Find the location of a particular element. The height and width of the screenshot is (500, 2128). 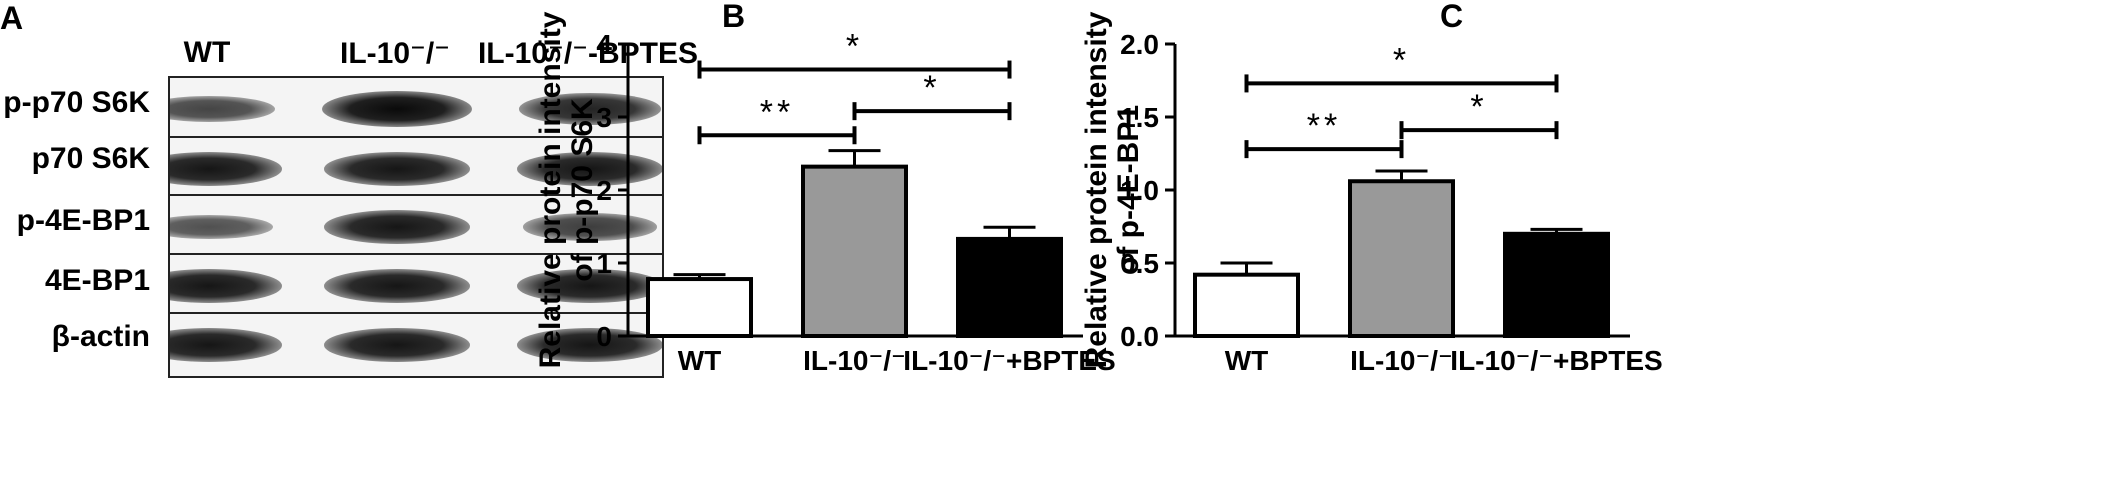

blot-row-label: p70 S6K is located at coordinates (90, 158).